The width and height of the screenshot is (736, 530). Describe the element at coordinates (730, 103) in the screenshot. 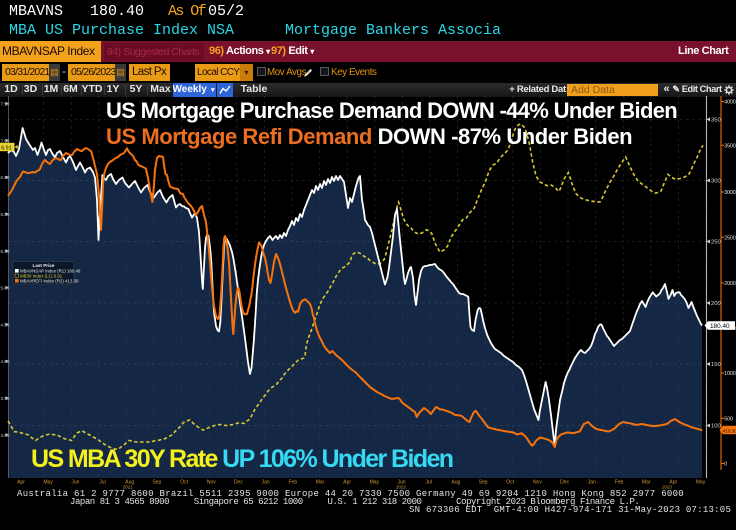

I see `svg-text: 4000` at that location.